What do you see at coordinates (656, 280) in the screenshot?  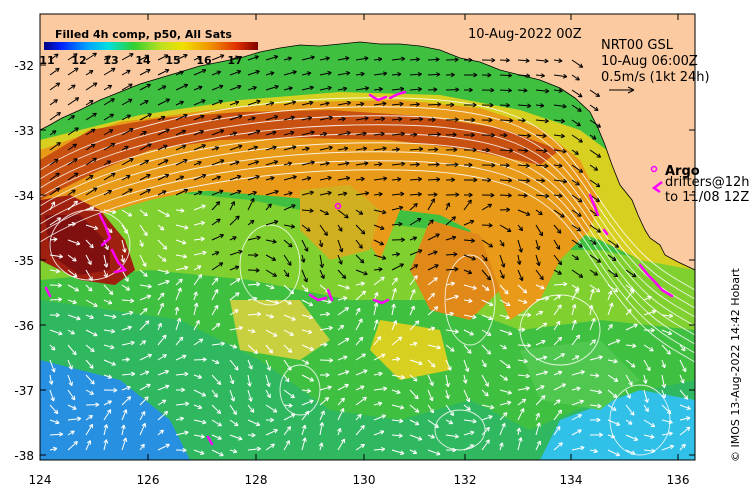 I see `argo-track` at bounding box center [656, 280].